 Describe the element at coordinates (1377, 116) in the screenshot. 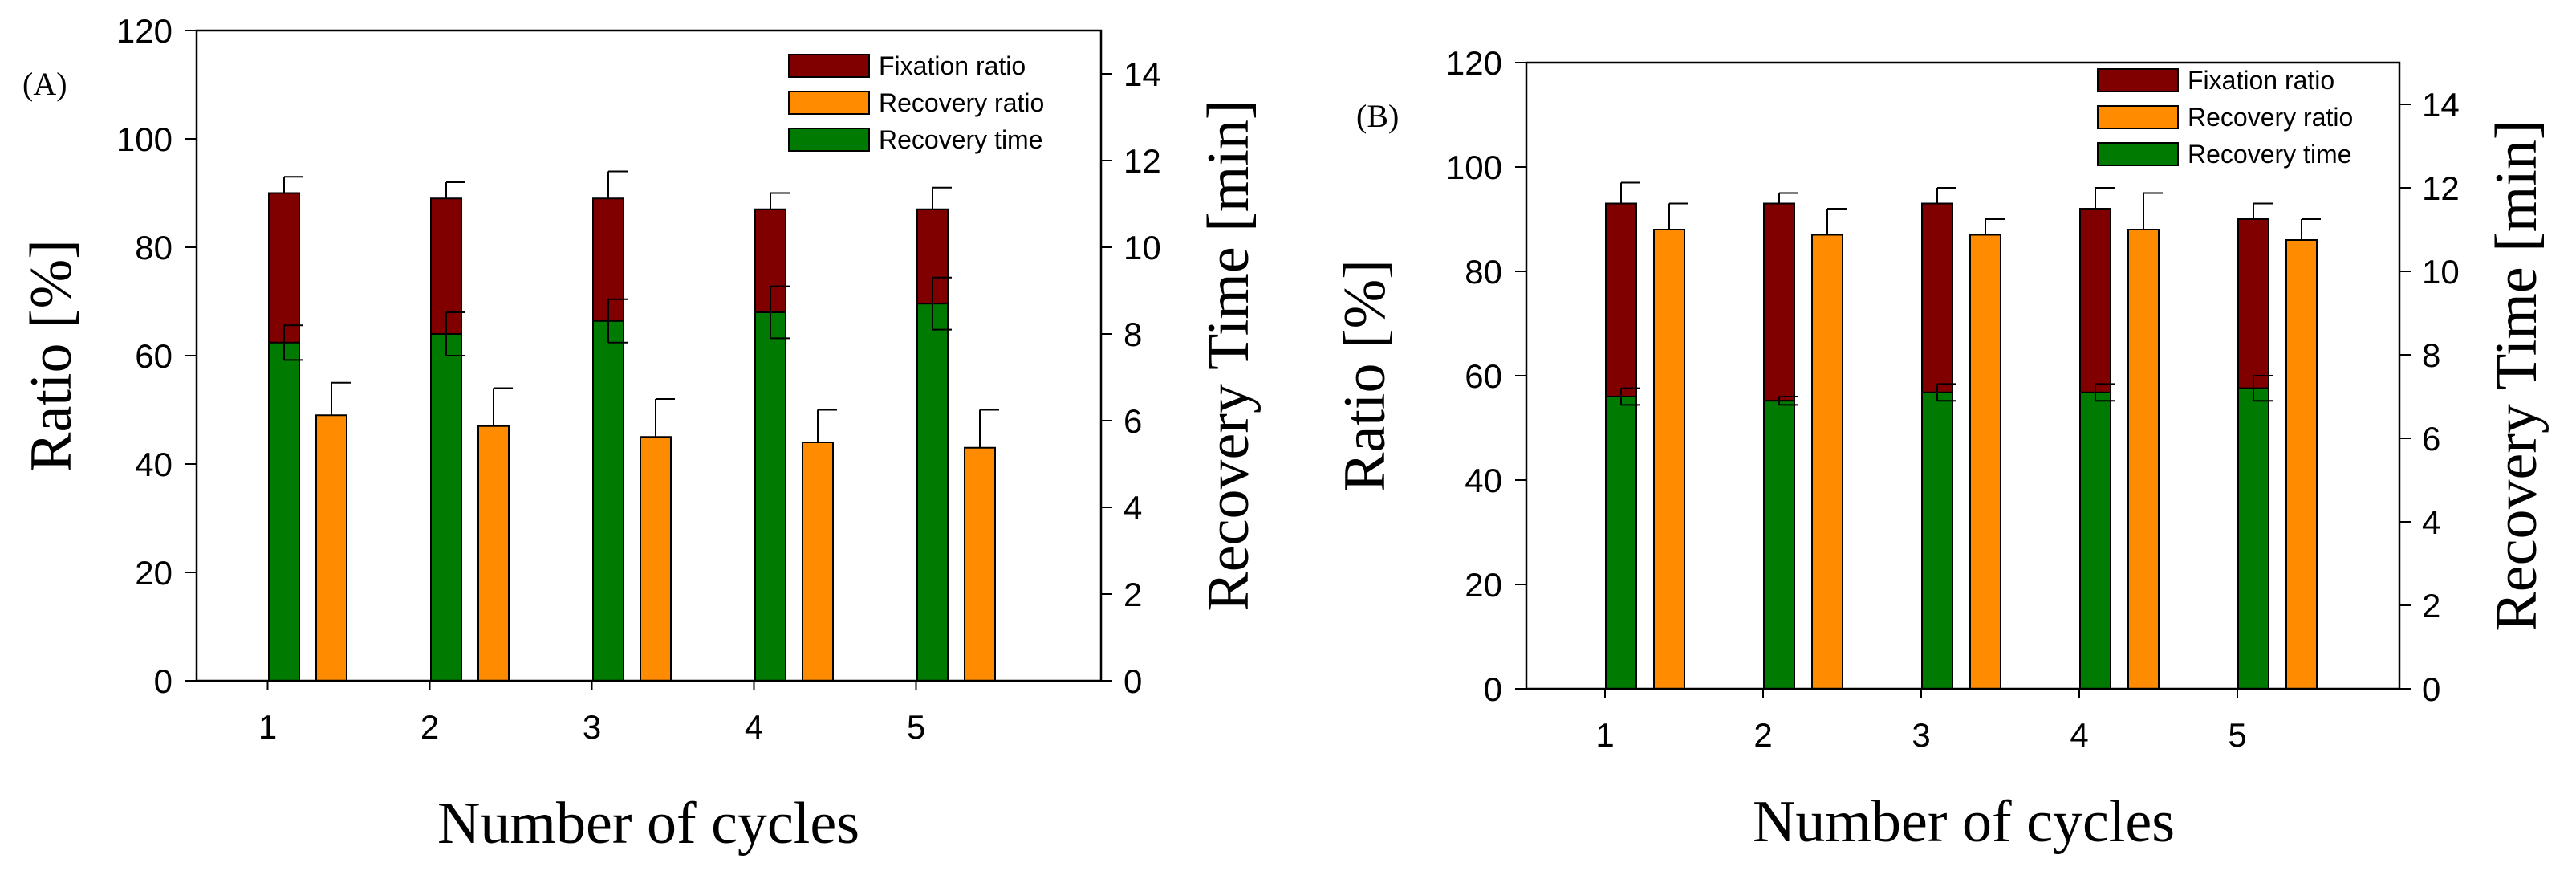

I see `panel-label: (B)` at that location.